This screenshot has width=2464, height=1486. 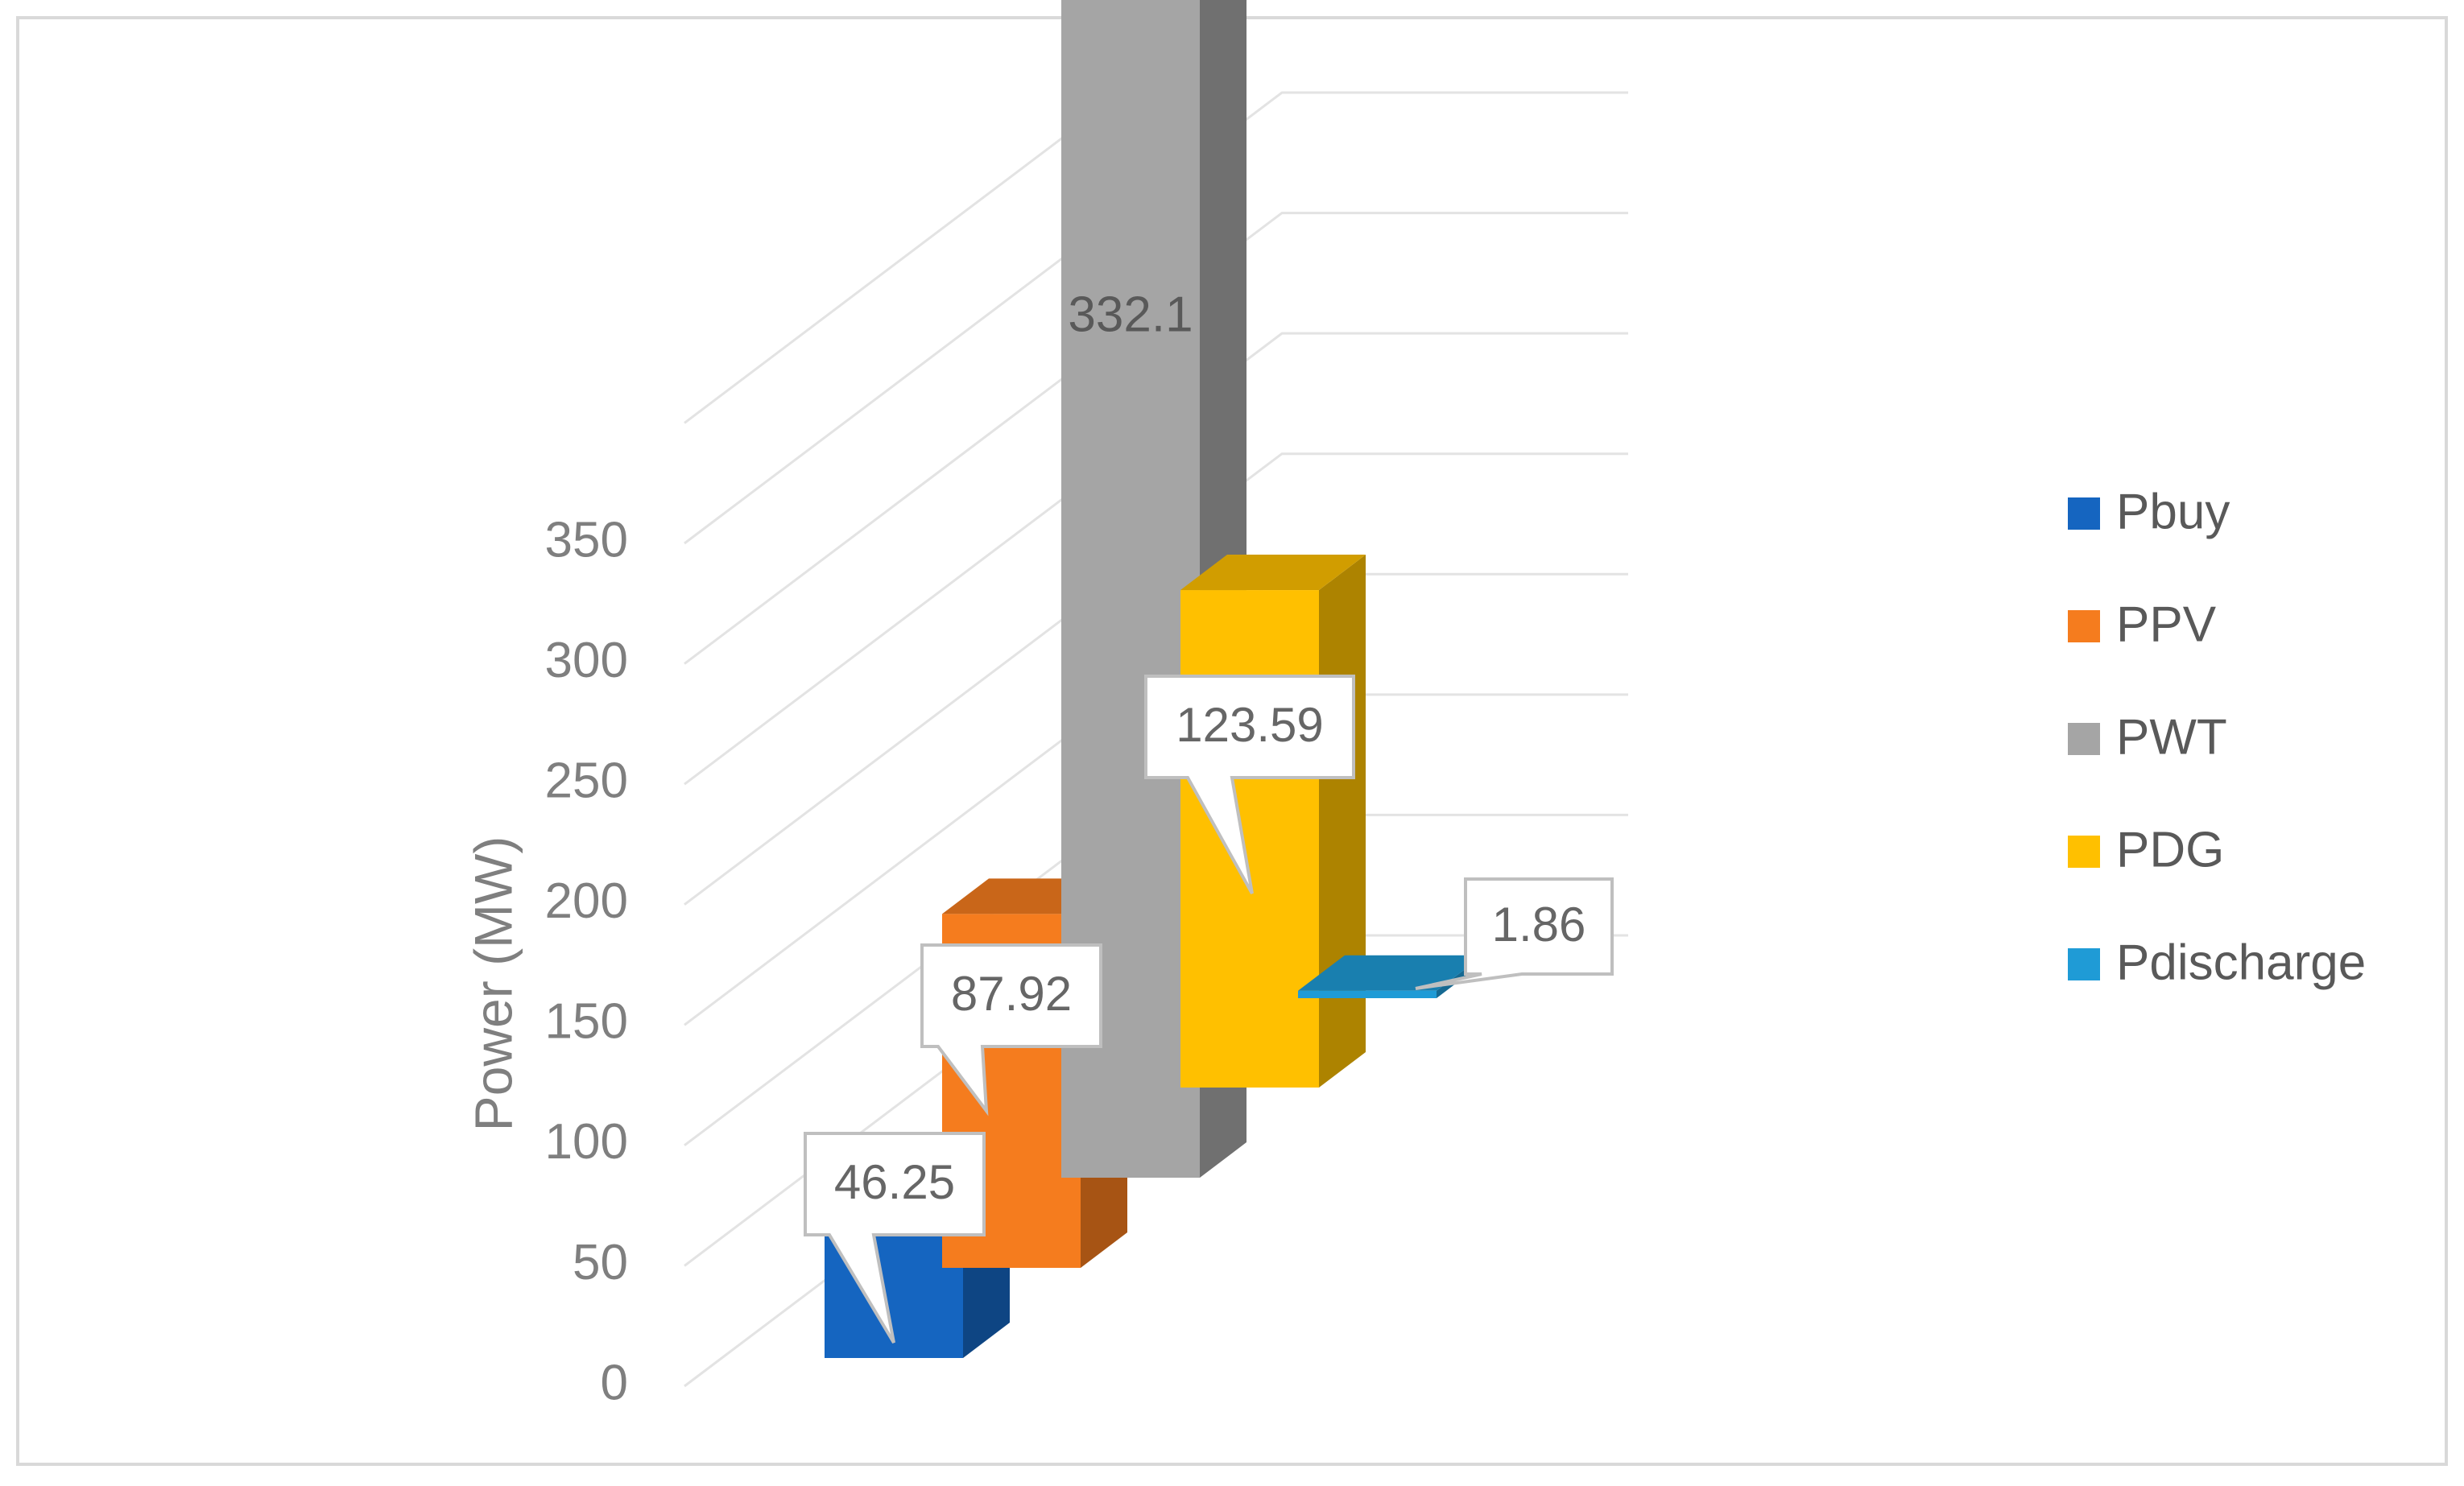 I want to click on y-tick-label: 100, so click(x=586, y=1142).